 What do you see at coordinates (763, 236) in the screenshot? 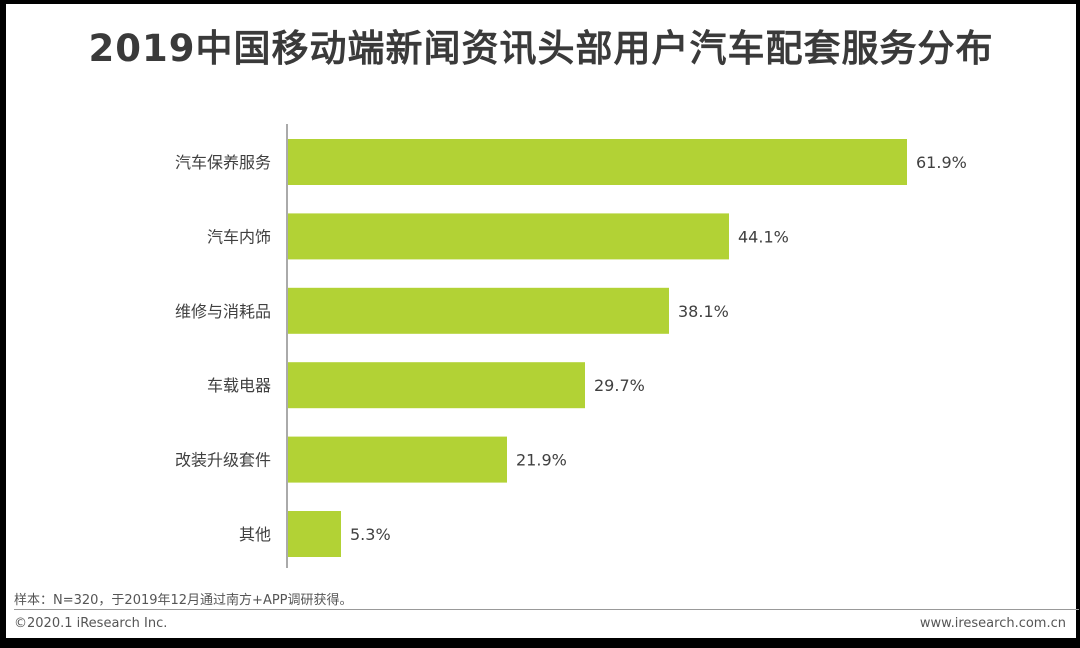
I see `value-label: 44.1%` at bounding box center [763, 236].